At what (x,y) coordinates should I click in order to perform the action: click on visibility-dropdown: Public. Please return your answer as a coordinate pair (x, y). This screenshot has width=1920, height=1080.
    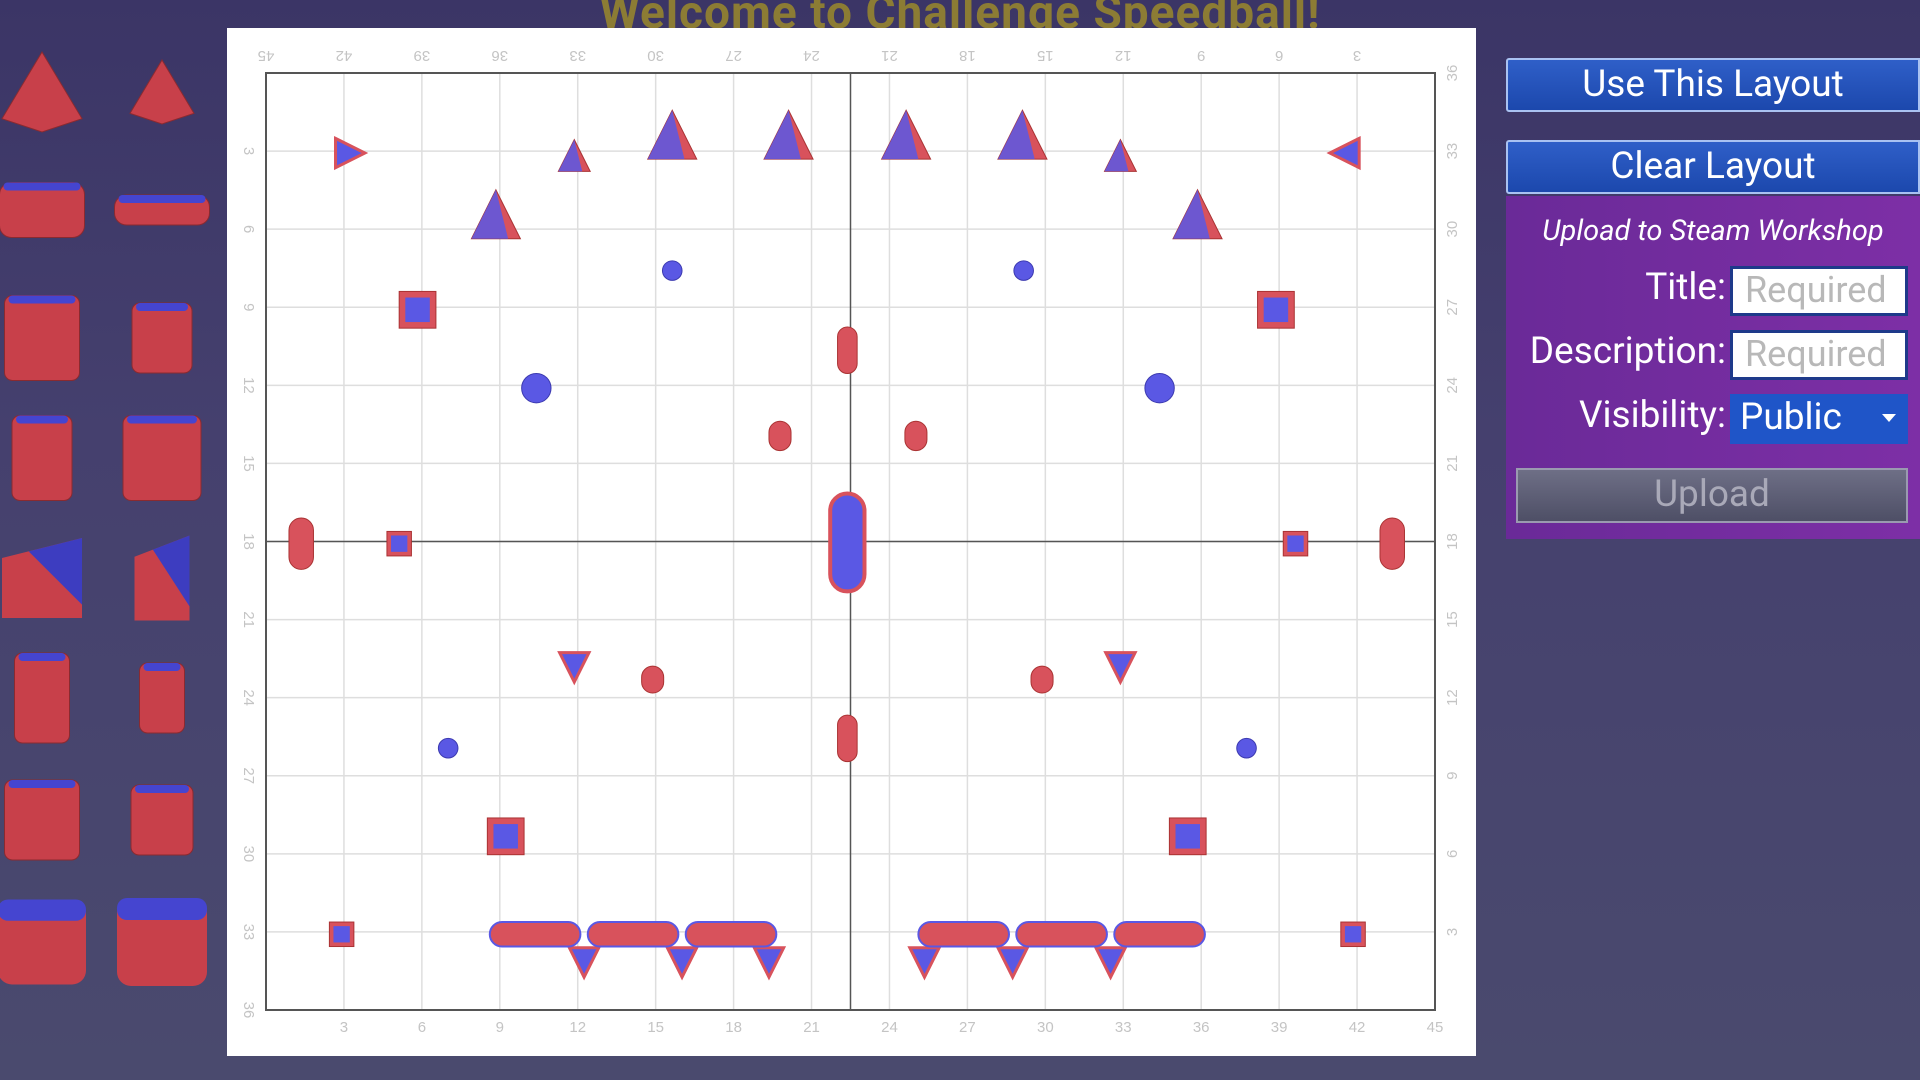
    Looking at the image, I should click on (1819, 419).